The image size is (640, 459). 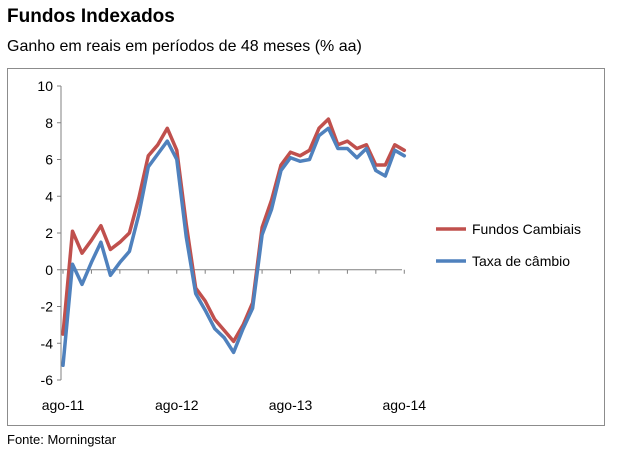 I want to click on x-tick-label: ago-11, so click(x=63, y=405).